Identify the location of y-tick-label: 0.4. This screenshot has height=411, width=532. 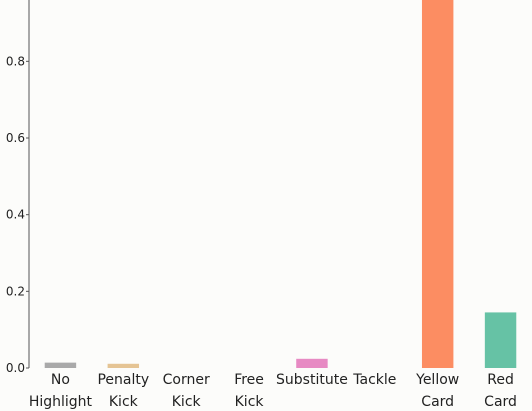
(15, 215).